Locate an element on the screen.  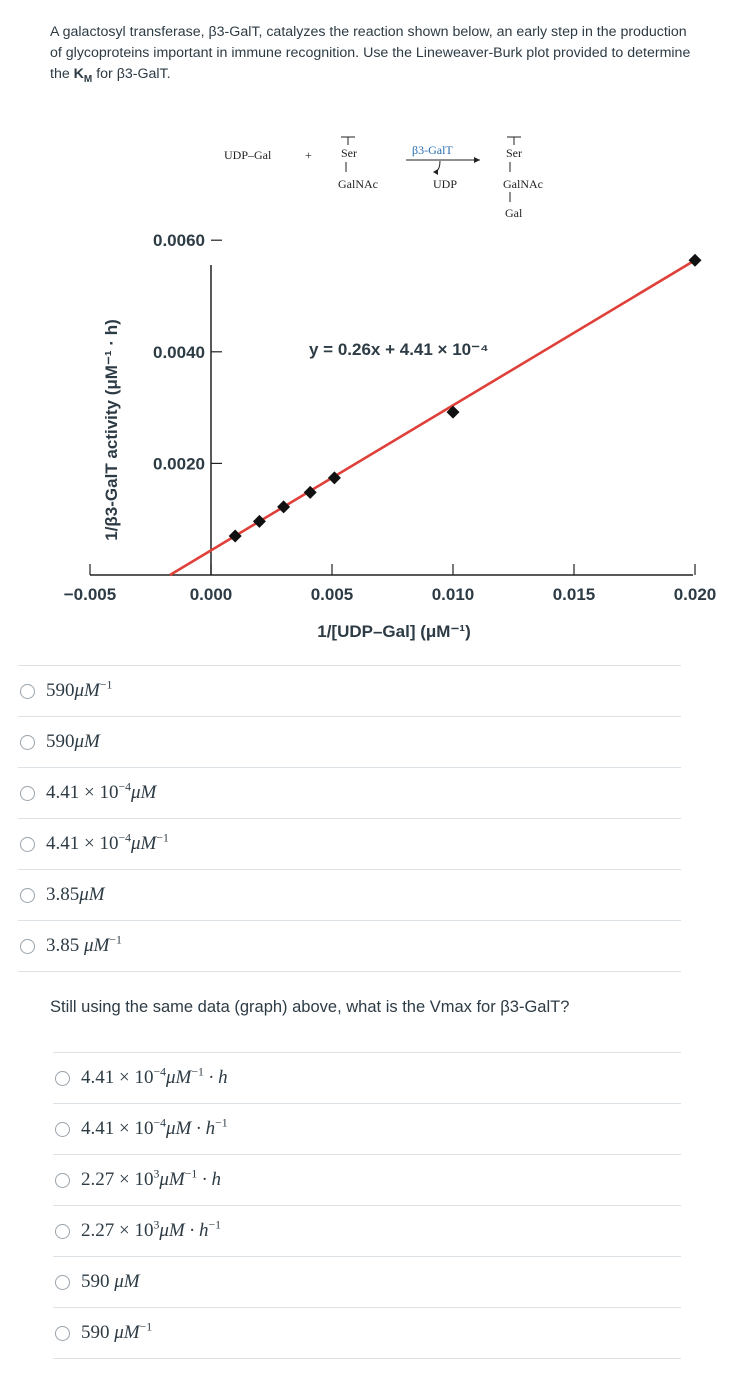
answer-option: 4.41 × 10−4μM is located at coordinates (349, 792).